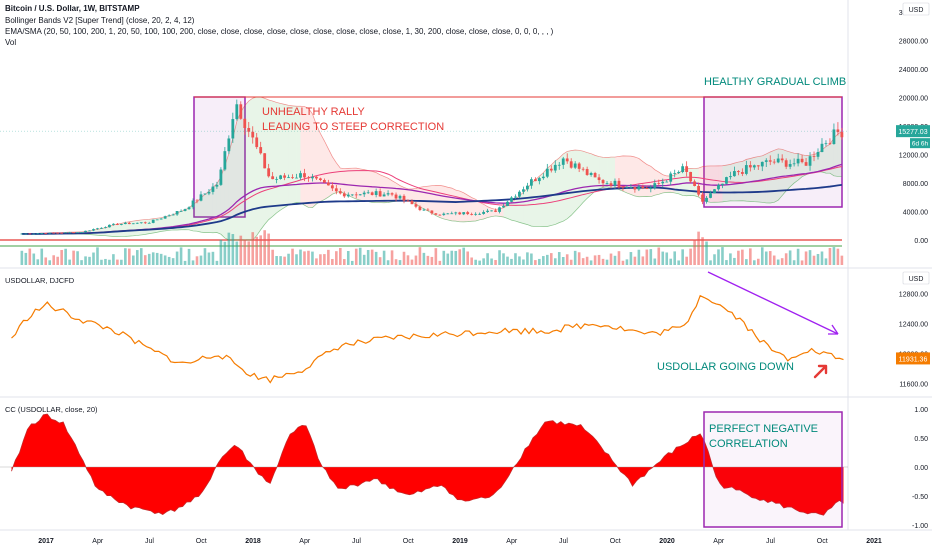 This screenshot has width=932, height=550. What do you see at coordinates (913, 156) in the screenshot?
I see `price-axis-tick: 12000.00` at bounding box center [913, 156].